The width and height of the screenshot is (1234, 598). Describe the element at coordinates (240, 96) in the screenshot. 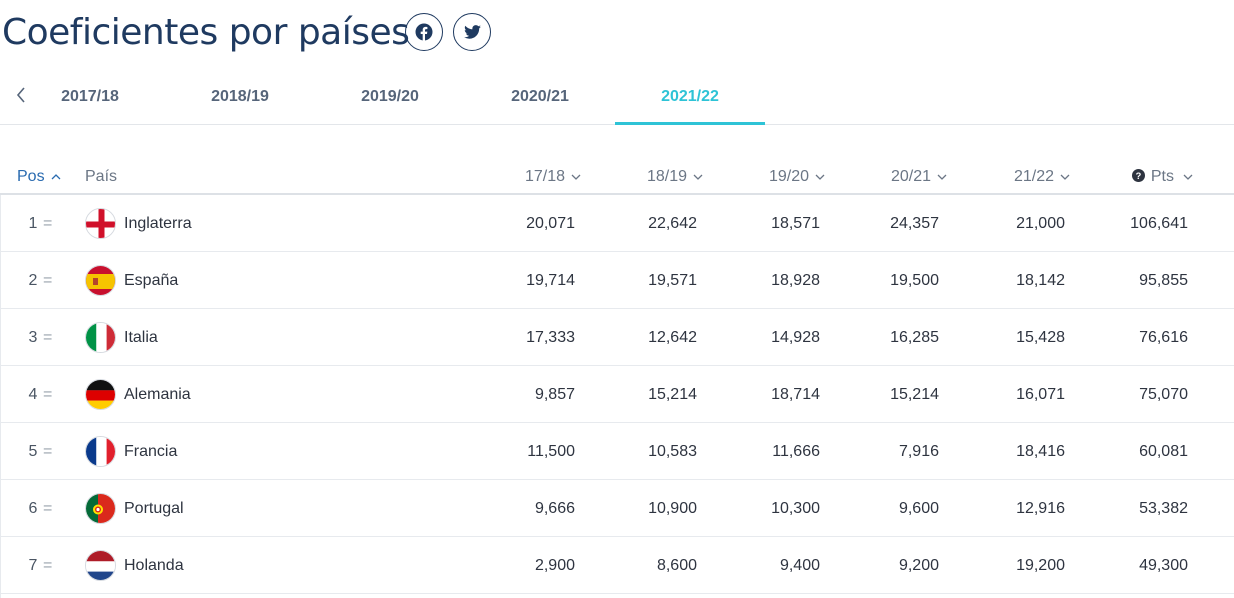

I see `tab-2018-19: 2018/19` at that location.